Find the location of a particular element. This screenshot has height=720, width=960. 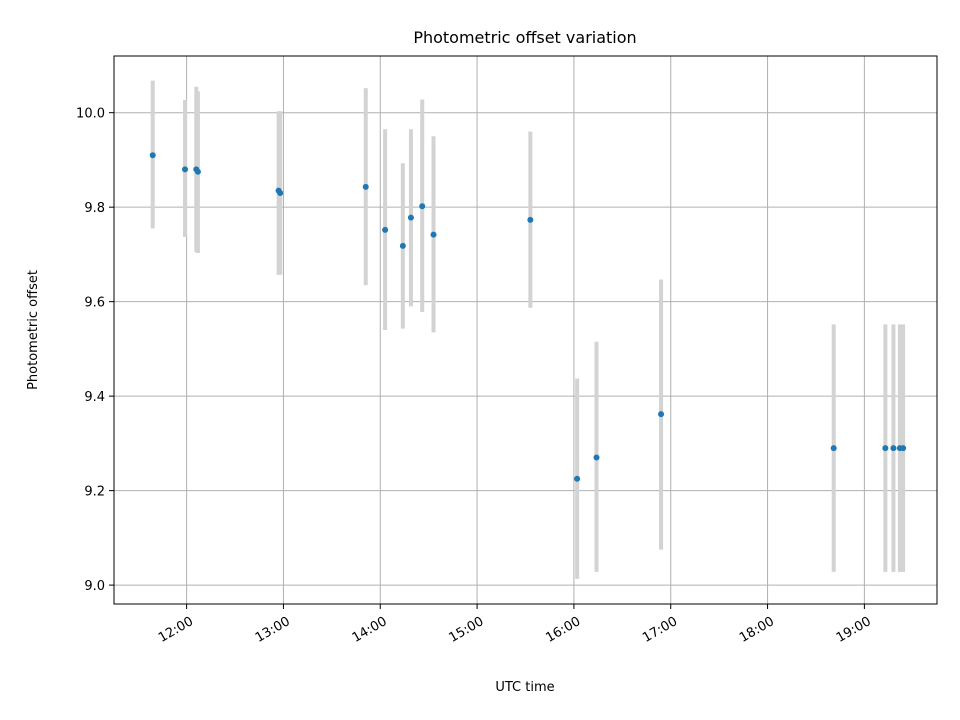

y-tick-label: 9.0 is located at coordinates (94, 586).